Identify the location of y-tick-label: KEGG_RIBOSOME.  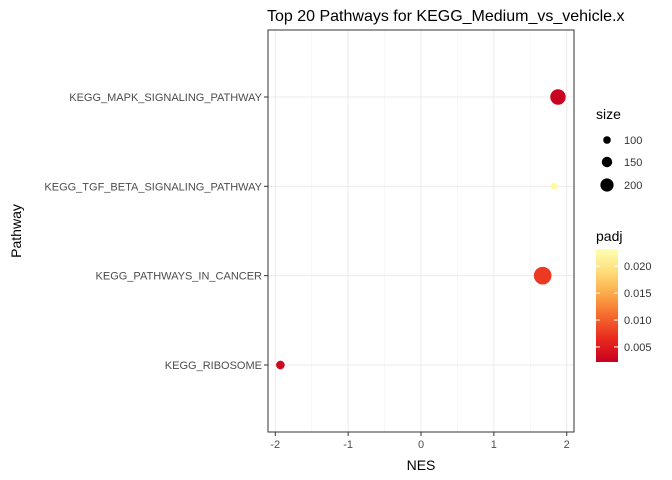
(213, 366).